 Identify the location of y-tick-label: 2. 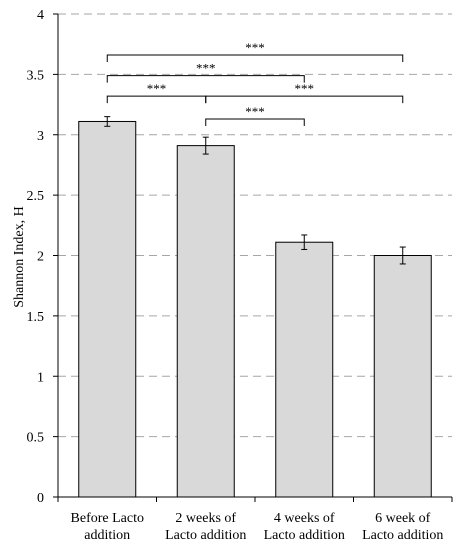
(40, 257).